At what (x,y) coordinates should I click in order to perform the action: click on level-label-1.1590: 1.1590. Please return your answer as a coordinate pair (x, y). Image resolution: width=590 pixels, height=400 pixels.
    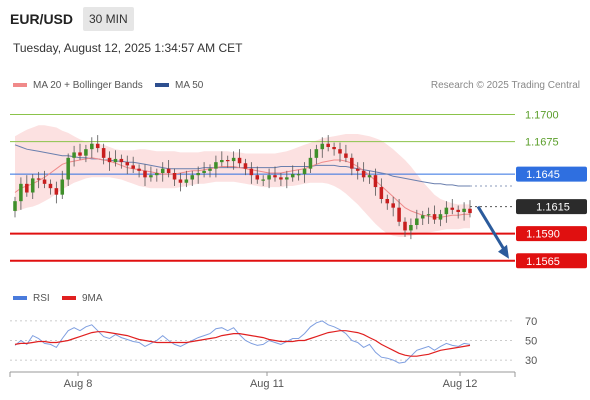
    Looking at the image, I should click on (543, 235).